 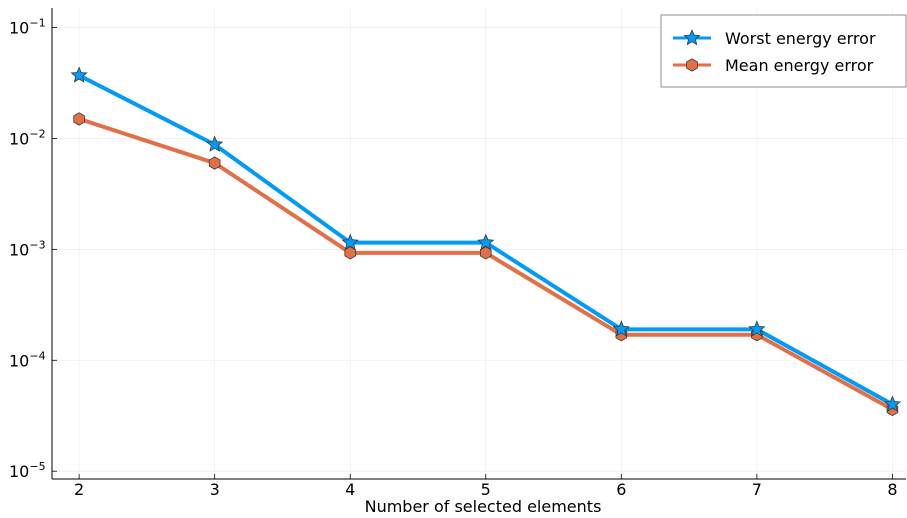 What do you see at coordinates (27, 248) in the screenshot?
I see `y-tick-label: 10⁻³` at bounding box center [27, 248].